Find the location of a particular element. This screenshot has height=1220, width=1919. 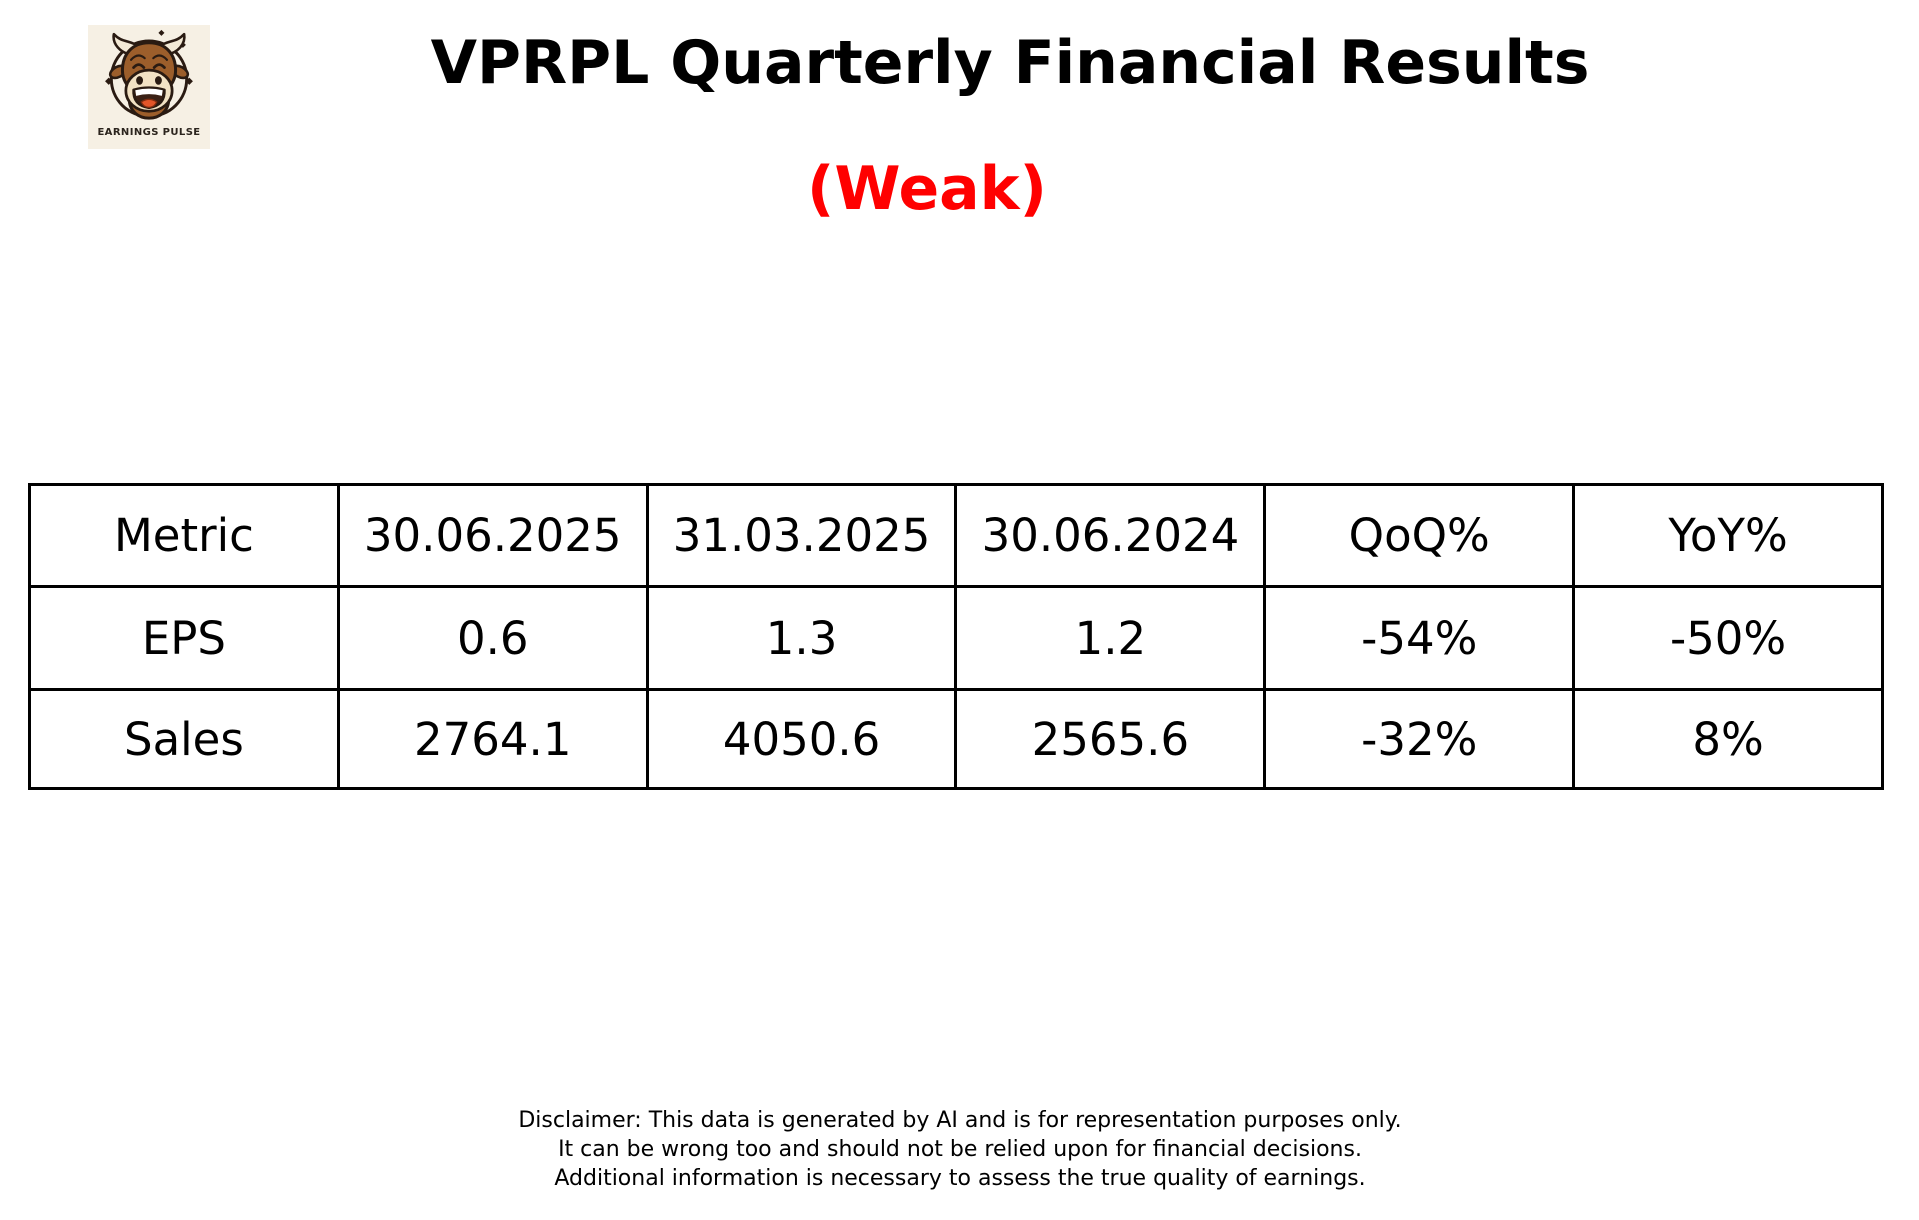

column-header: YoY% is located at coordinates (1728, 535).